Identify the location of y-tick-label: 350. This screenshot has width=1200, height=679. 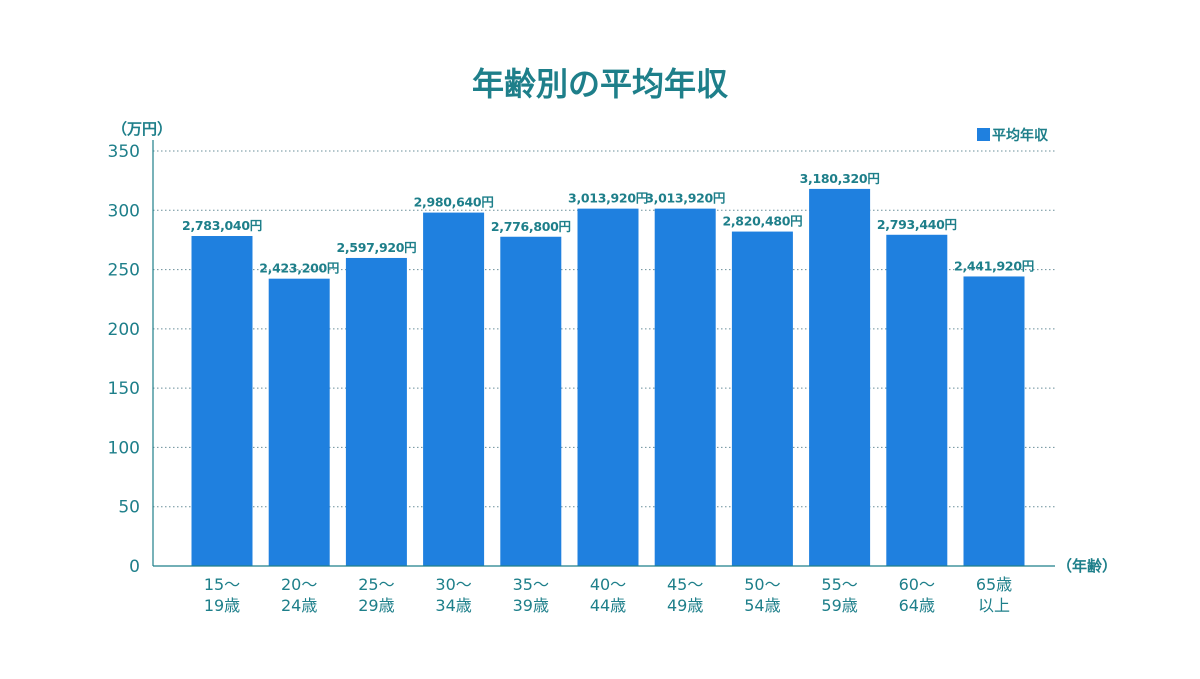
(124, 152).